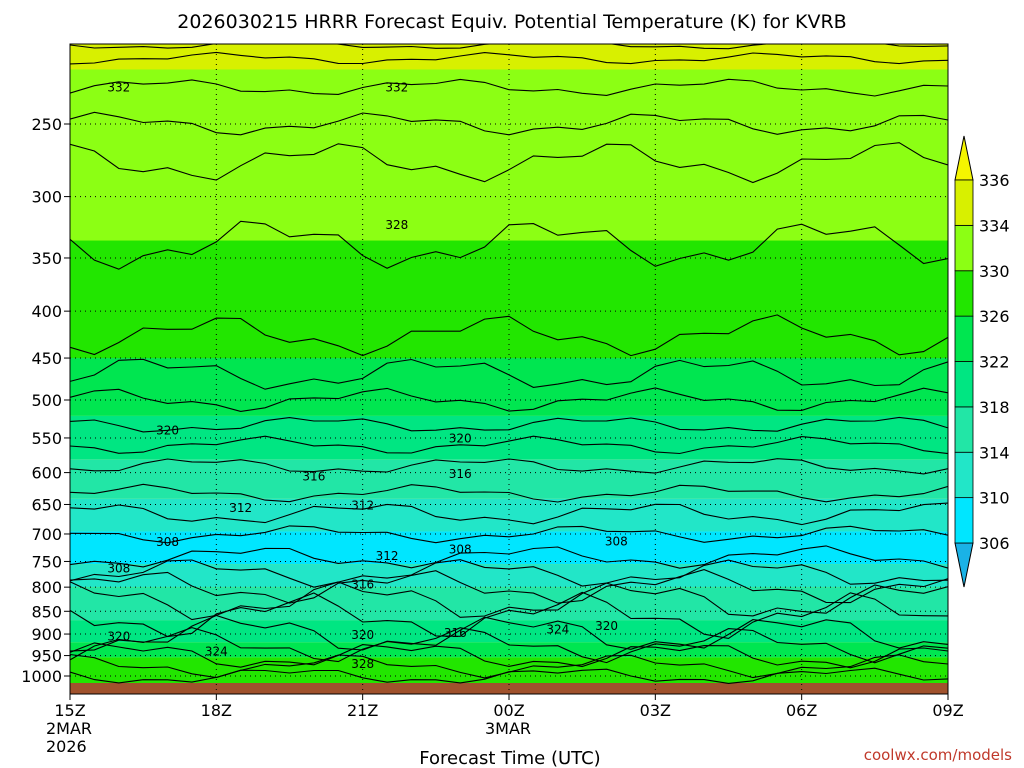 This screenshot has width=1024, height=768. What do you see at coordinates (46, 656) in the screenshot?
I see `y-tick-label: 950` at bounding box center [46, 656].